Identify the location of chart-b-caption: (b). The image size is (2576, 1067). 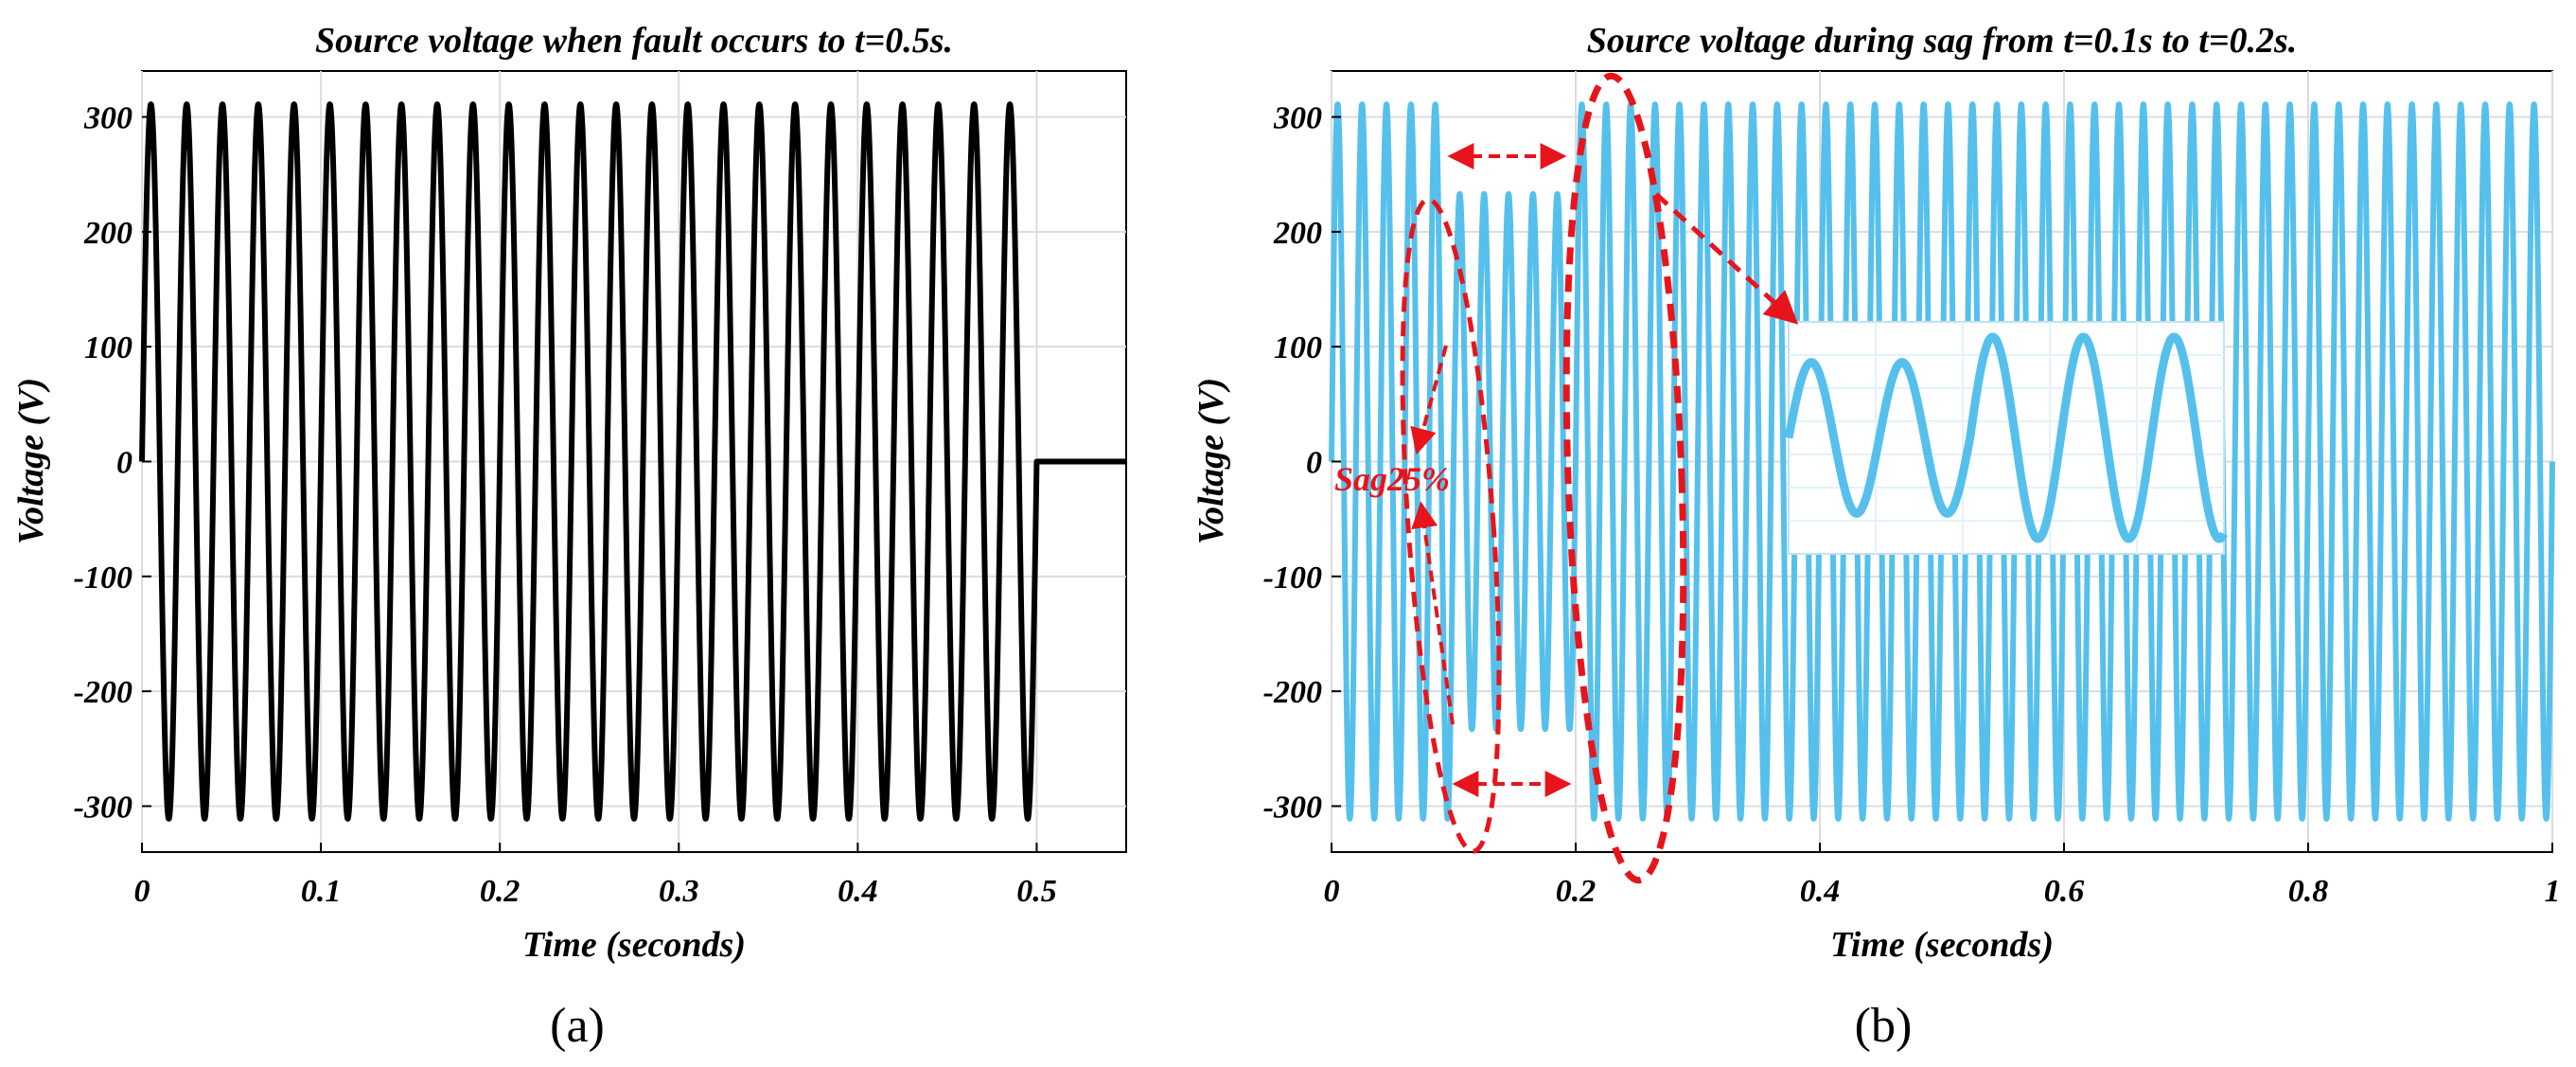
(1884, 1026).